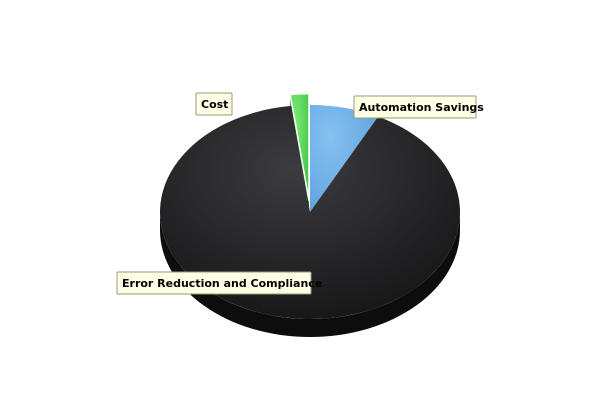 The image size is (600, 400). What do you see at coordinates (344, 158) in the screenshot?
I see `pie-slice-automation-savings` at bounding box center [344, 158].